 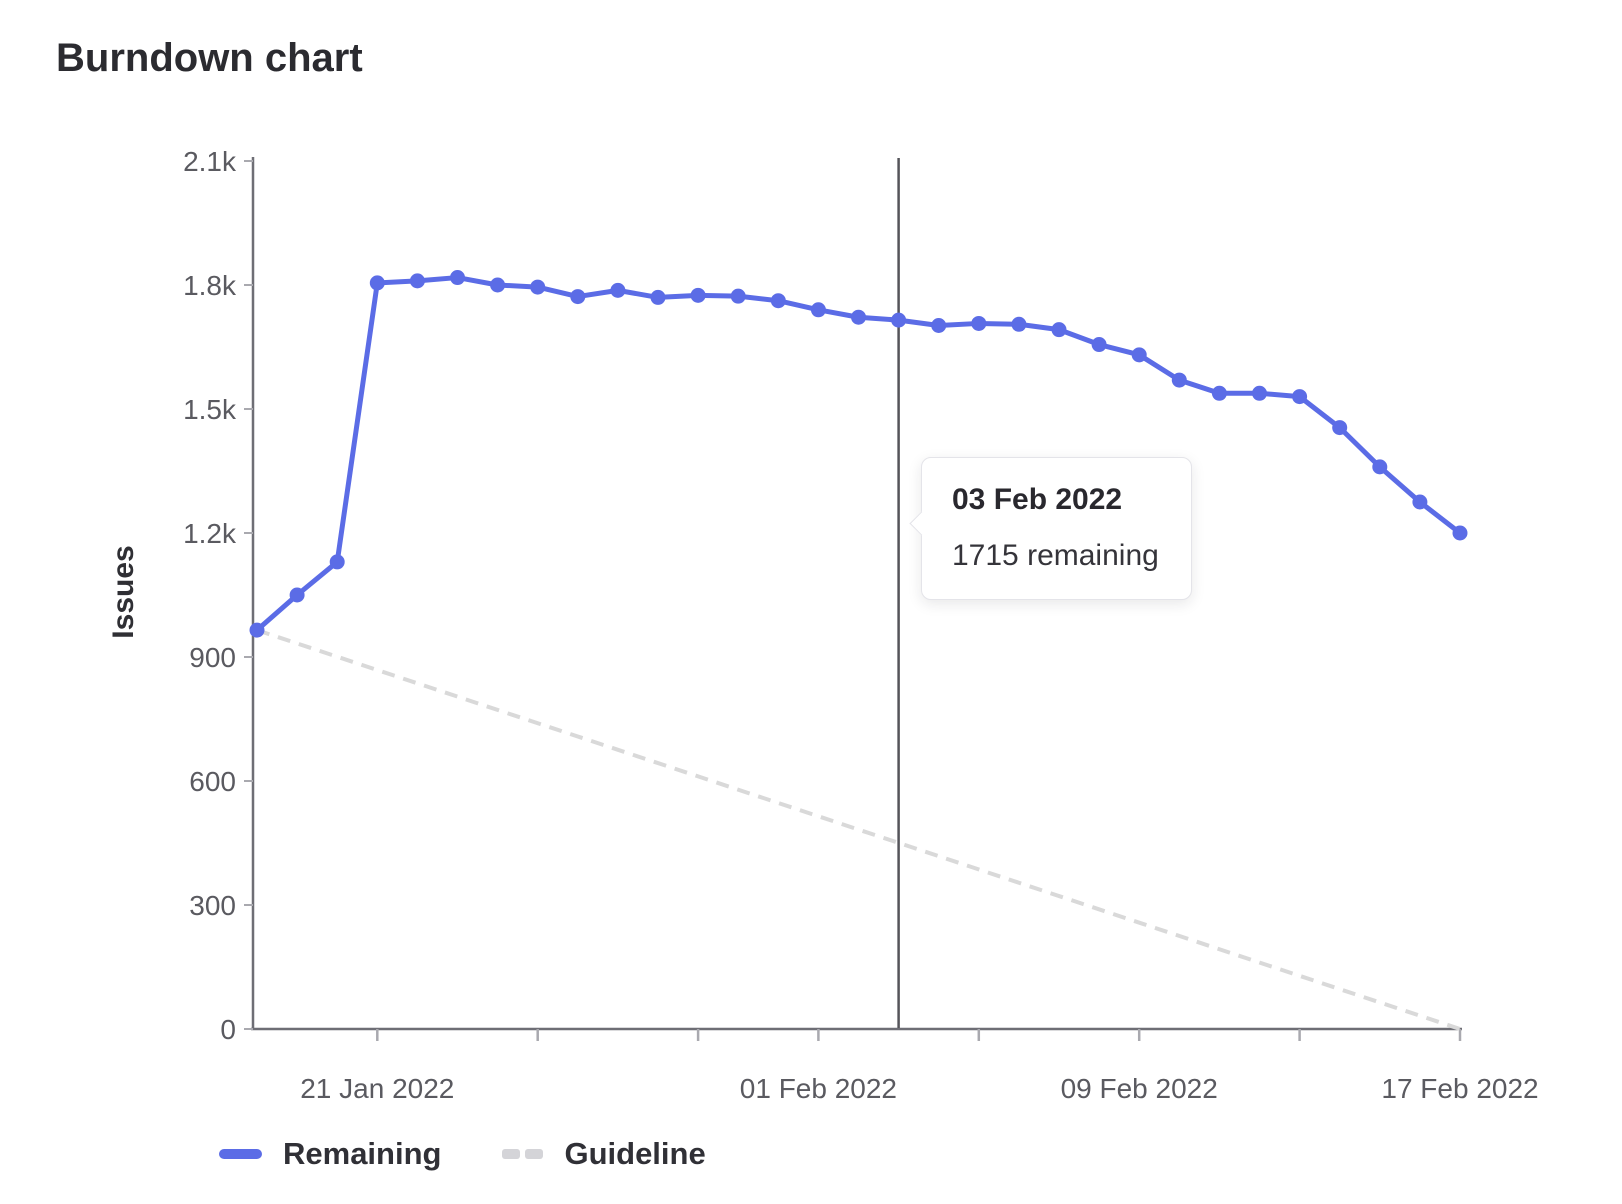 I want to click on y-axis-tick-label: 1.8k, so click(x=210, y=285).